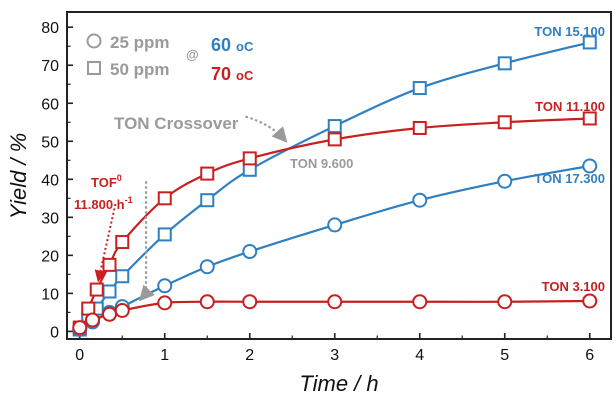  What do you see at coordinates (569, 178) in the screenshot?
I see `label-ton-17300: TON 17.300` at bounding box center [569, 178].